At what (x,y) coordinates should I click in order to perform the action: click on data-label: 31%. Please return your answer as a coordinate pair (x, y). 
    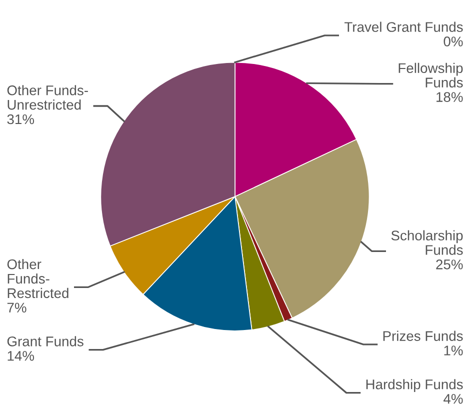
    Looking at the image, I should click on (20, 119).